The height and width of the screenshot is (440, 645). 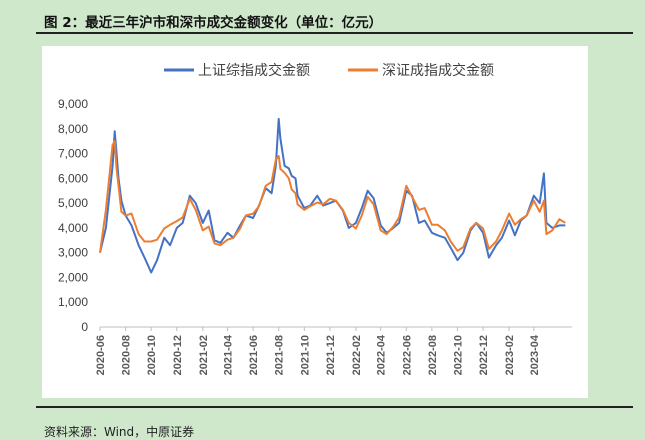 What do you see at coordinates (73, 203) in the screenshot?
I see `y-left-tick-label: 5,000` at bounding box center [73, 203].